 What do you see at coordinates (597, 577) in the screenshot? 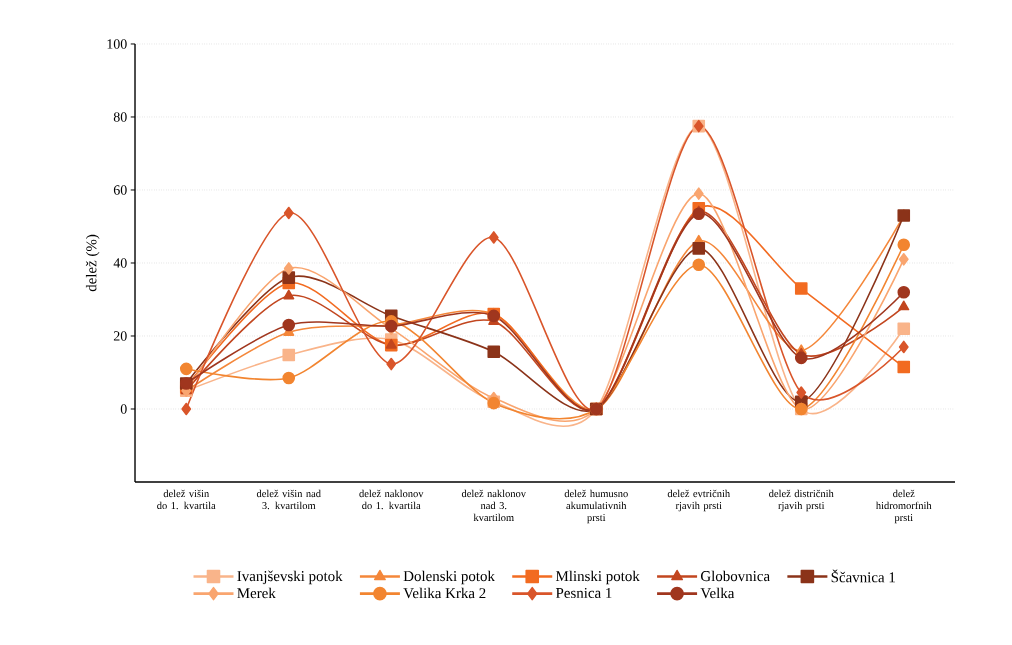
I see `legend-label: Mlinski potok` at bounding box center [597, 577].